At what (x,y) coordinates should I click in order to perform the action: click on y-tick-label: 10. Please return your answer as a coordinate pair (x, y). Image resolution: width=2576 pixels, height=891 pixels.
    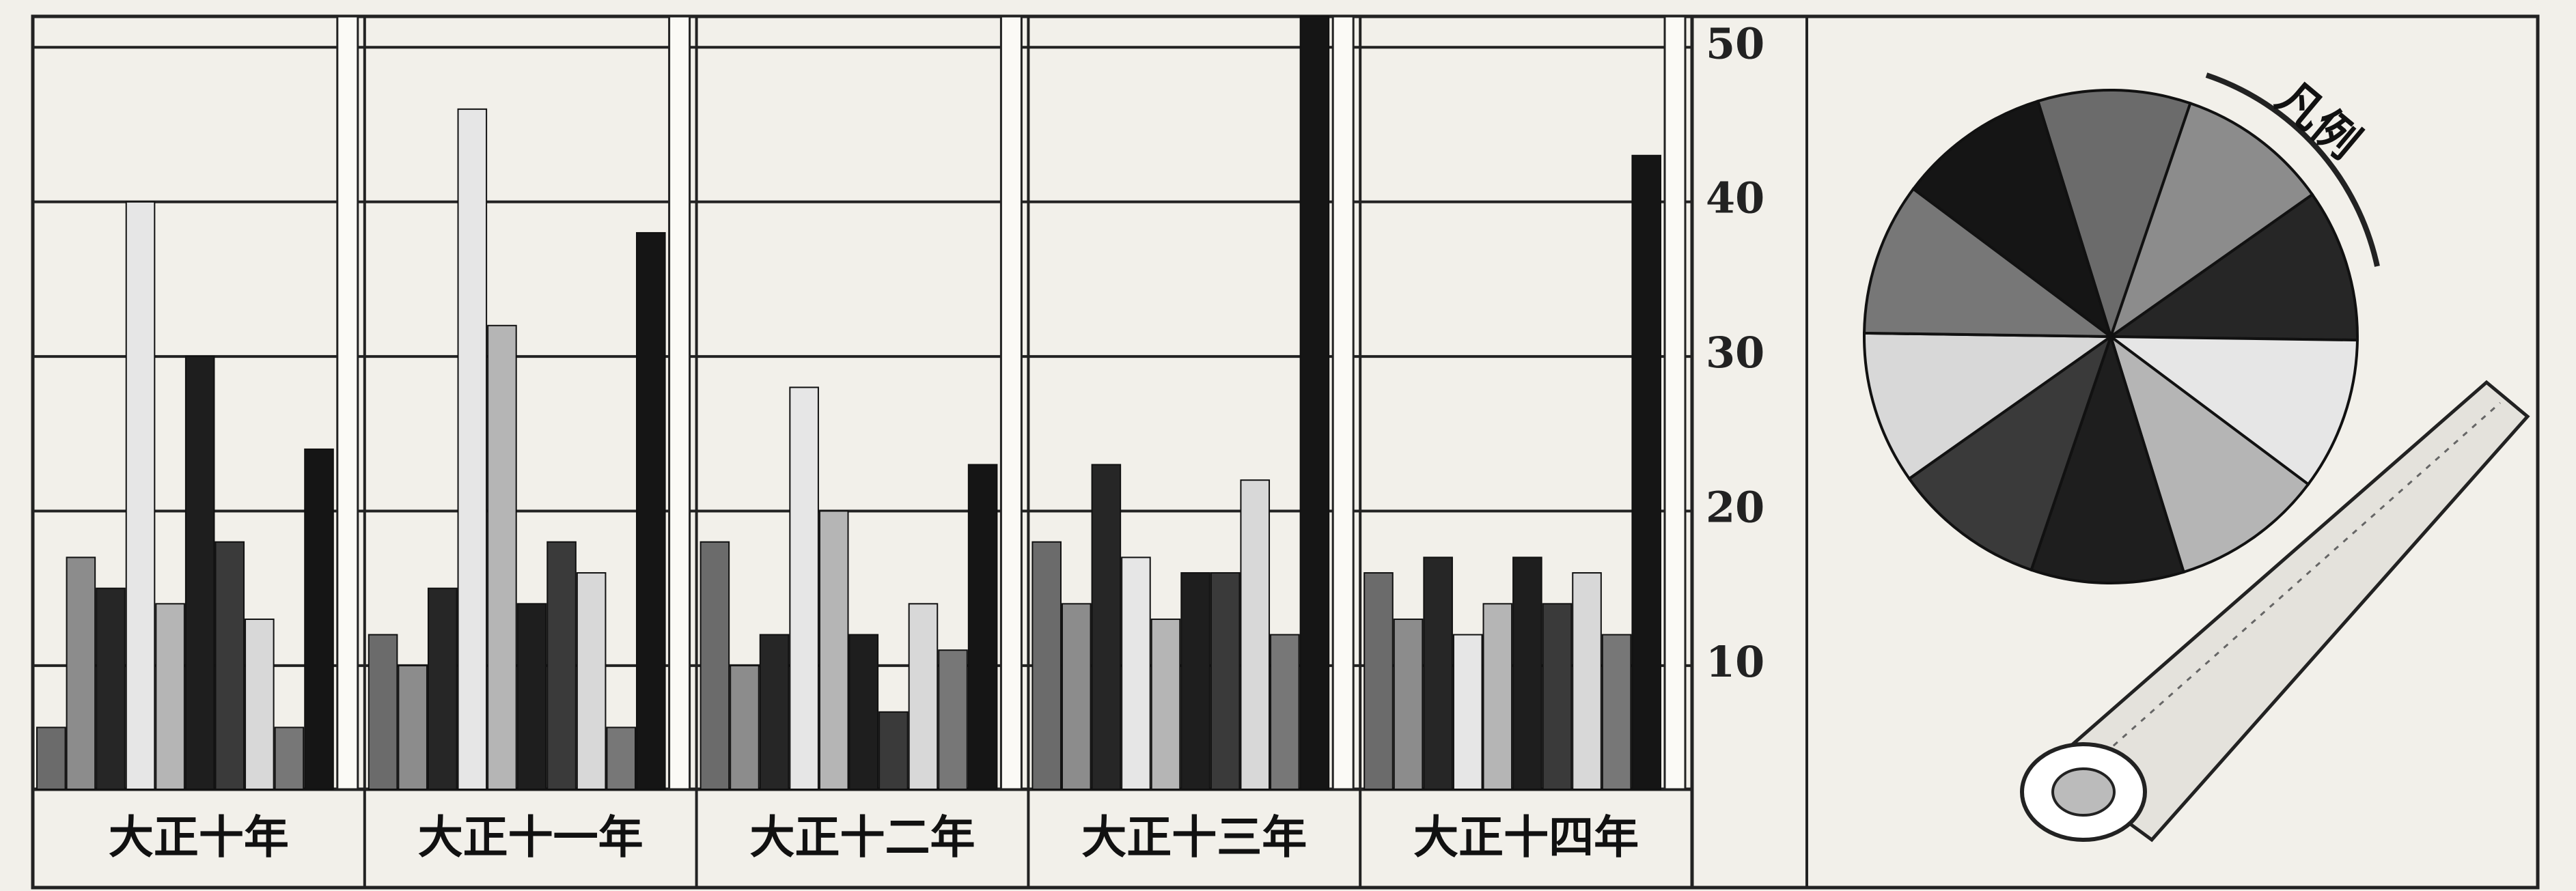
    Looking at the image, I should click on (1735, 662).